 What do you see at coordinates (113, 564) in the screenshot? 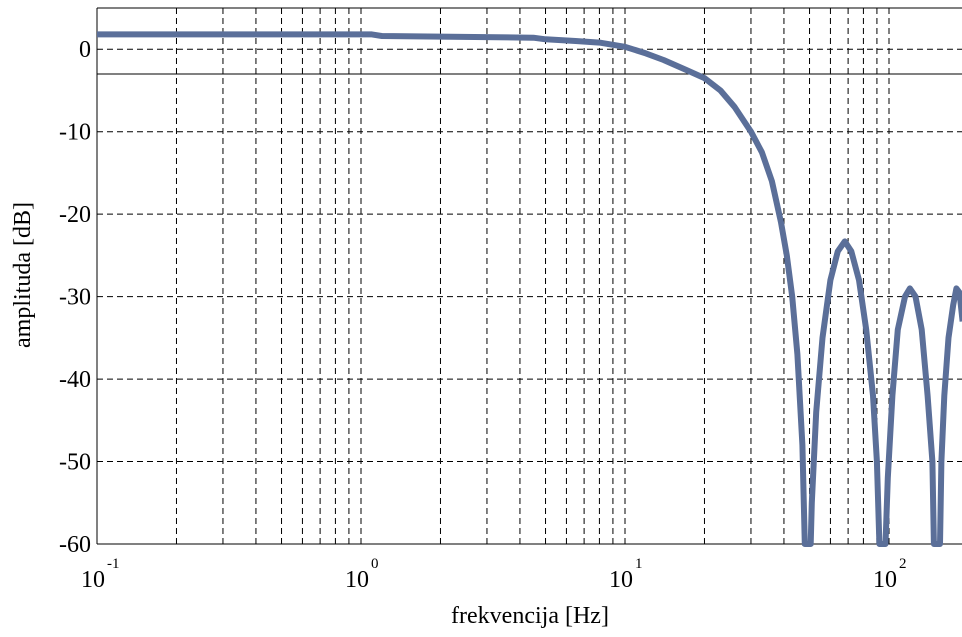
I see `x-tick-exponent: -1` at bounding box center [113, 564].